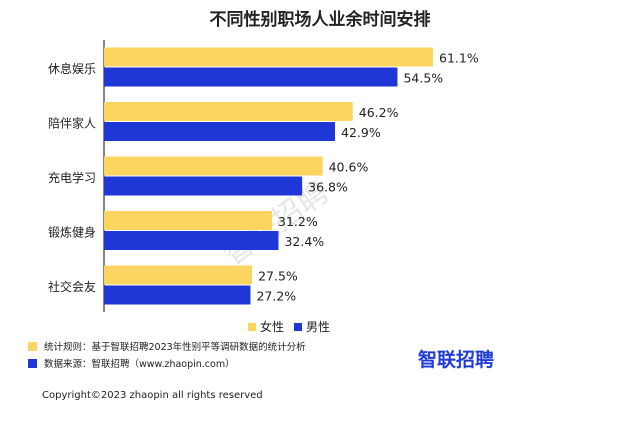  Describe the element at coordinates (72, 177) in the screenshot. I see `category-label: 充电学习` at that location.